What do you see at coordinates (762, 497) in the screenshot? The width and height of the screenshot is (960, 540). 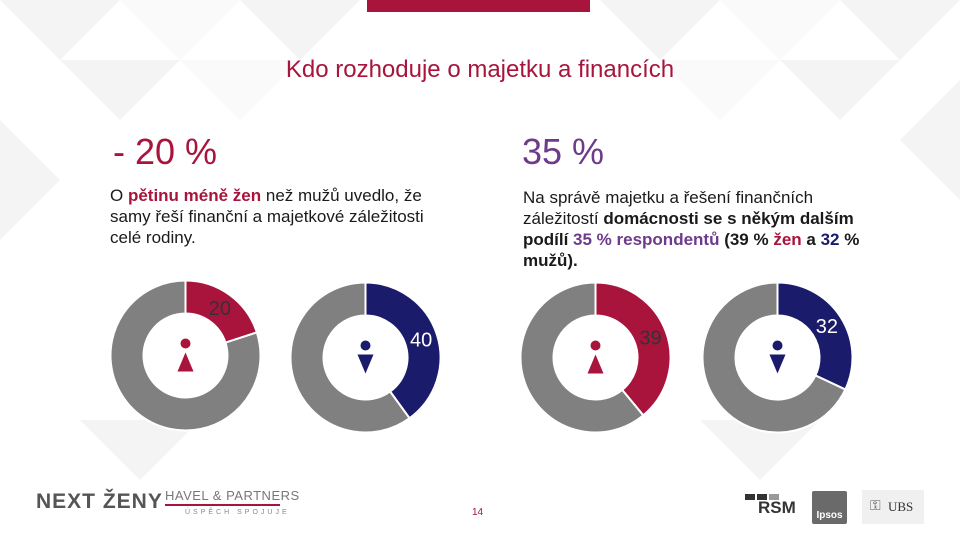 I see `rsm-bars-icon` at bounding box center [762, 497].